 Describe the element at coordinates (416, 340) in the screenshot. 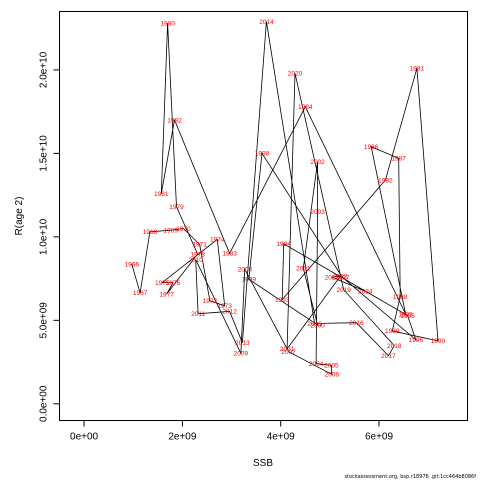

I see `year-label-1996: 1996` at that location.